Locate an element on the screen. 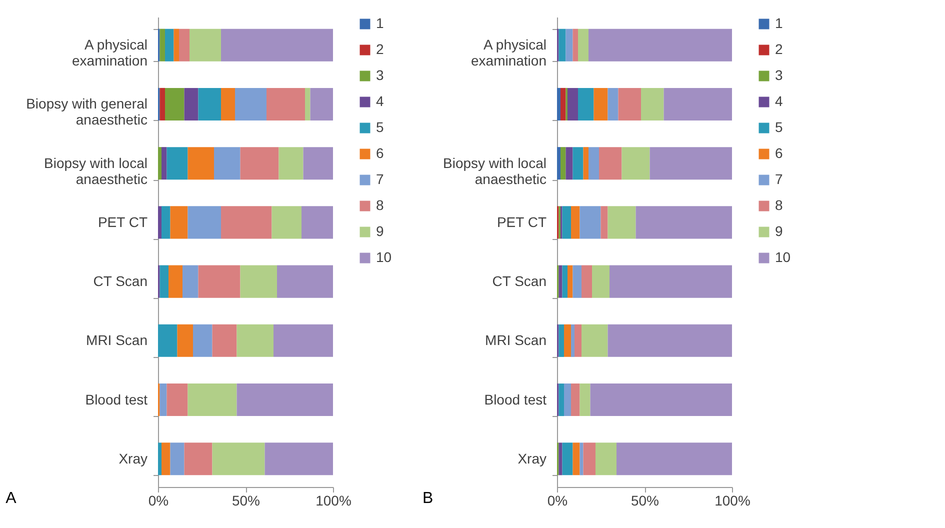 This screenshot has height=528, width=945. y-tick-label: CT Scan is located at coordinates (519, 281).